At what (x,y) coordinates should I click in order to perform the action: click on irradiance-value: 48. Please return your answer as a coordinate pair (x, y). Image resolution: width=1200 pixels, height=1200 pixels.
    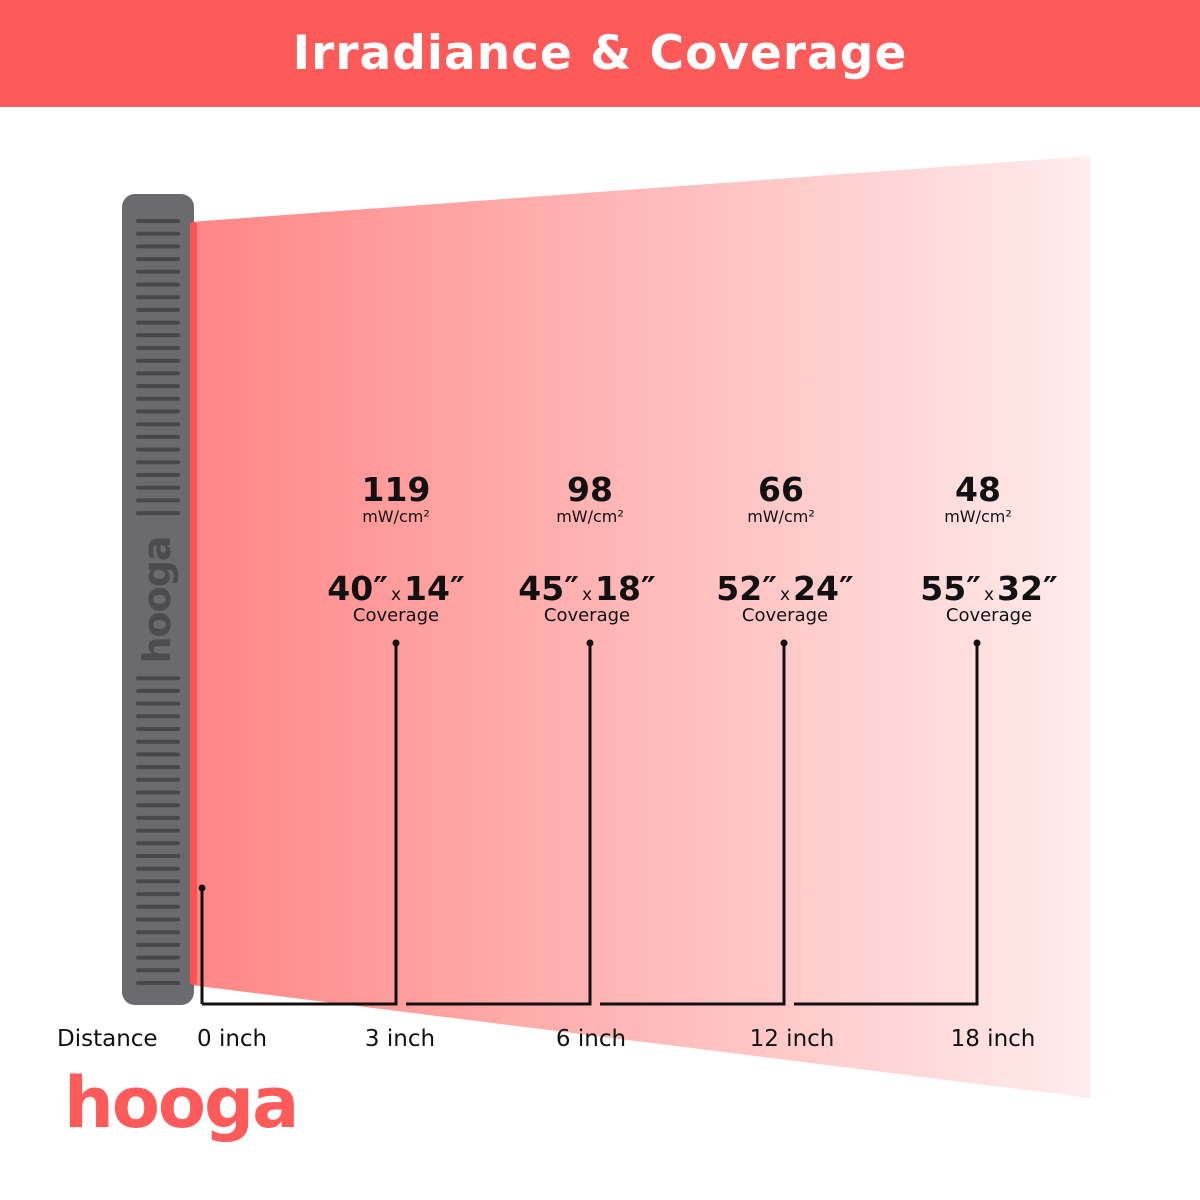
    Looking at the image, I should click on (978, 489).